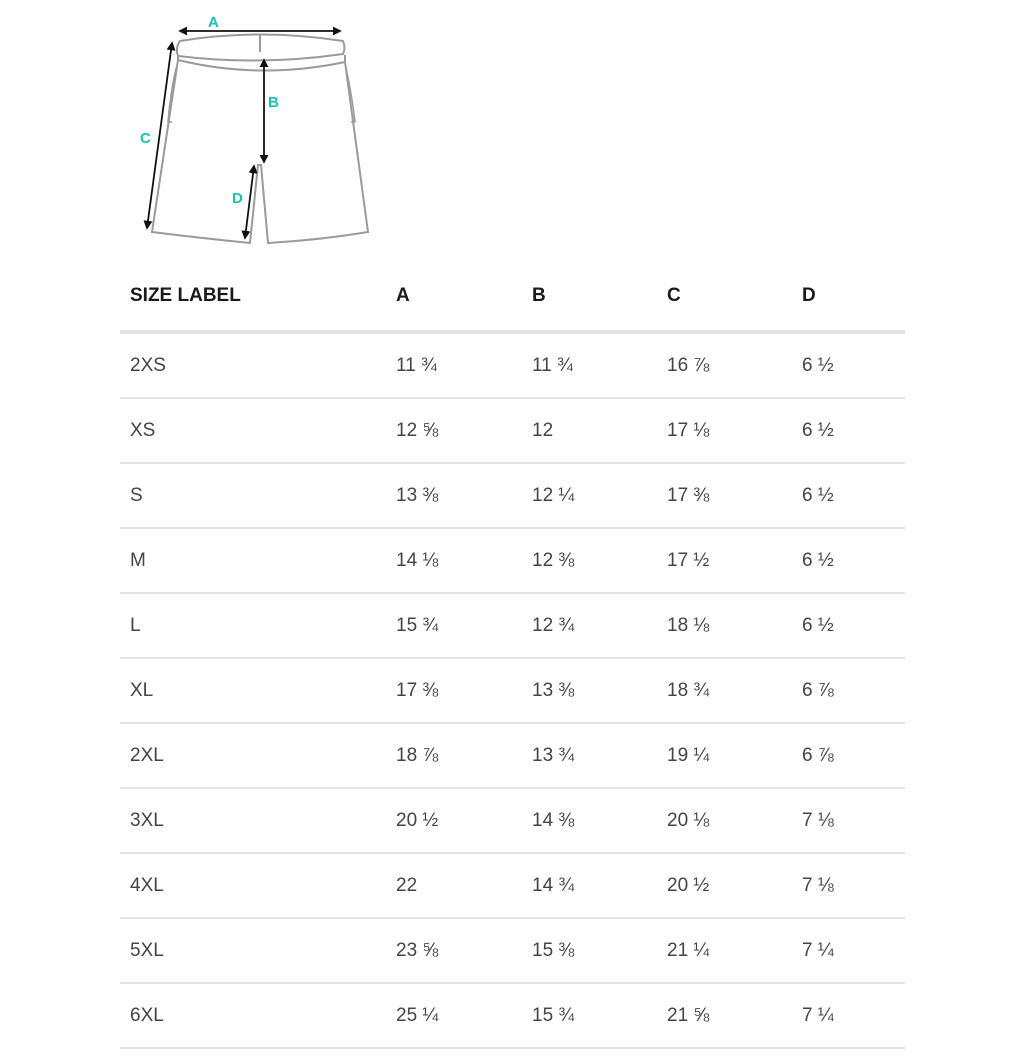  I want to click on measurement-cell: 14 ⅛, so click(454, 561).